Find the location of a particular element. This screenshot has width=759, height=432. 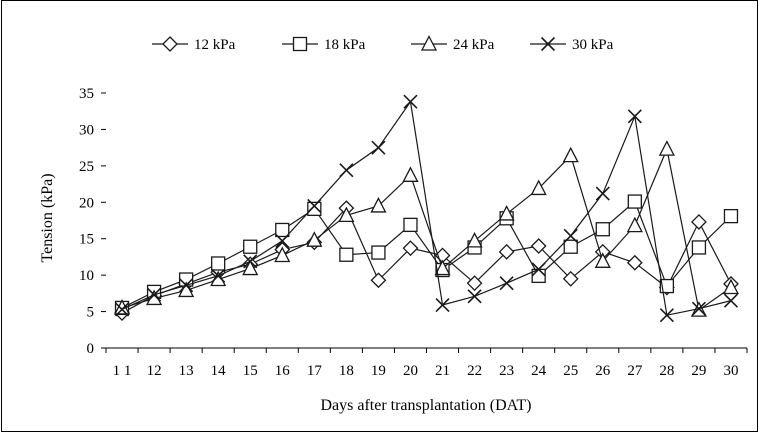

x-tick-label: 26 is located at coordinates (603, 371).